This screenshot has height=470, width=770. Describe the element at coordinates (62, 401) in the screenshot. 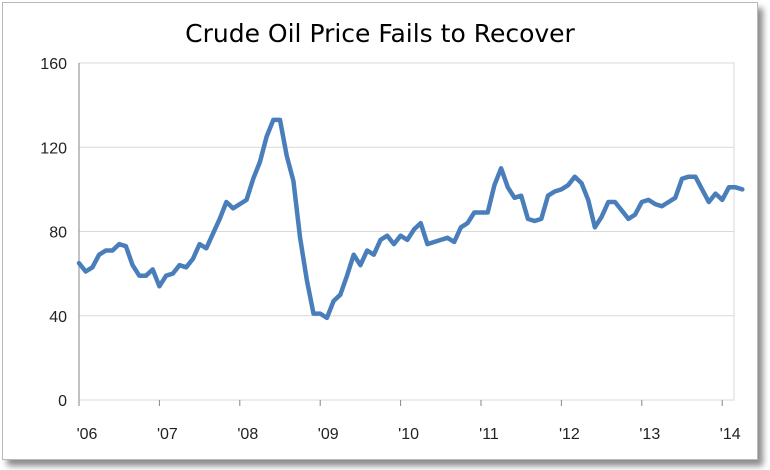

I see `y-tick-label: 0` at that location.